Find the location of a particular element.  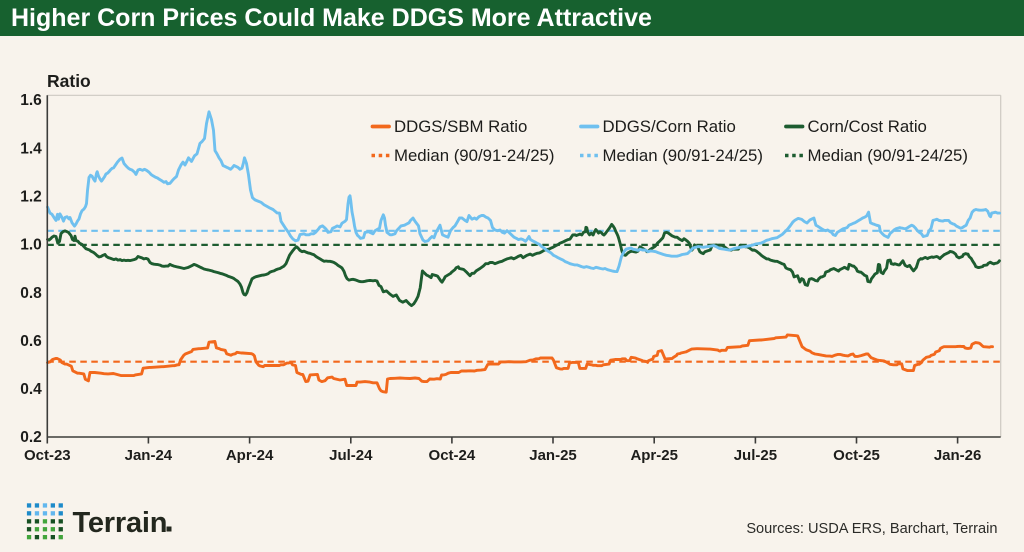

svg-text: Oct-25 is located at coordinates (856, 455).